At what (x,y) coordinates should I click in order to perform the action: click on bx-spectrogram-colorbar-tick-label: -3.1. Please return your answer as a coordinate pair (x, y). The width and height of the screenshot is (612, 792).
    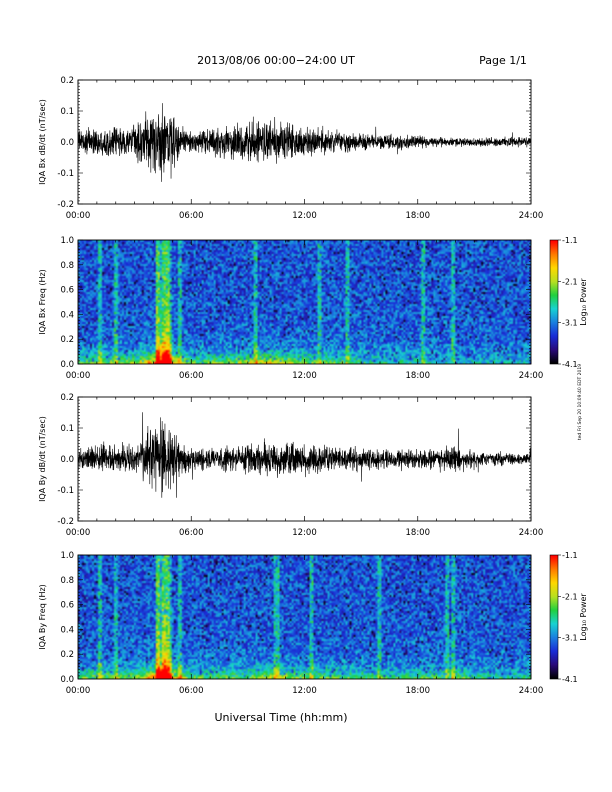
    Looking at the image, I should click on (570, 323).